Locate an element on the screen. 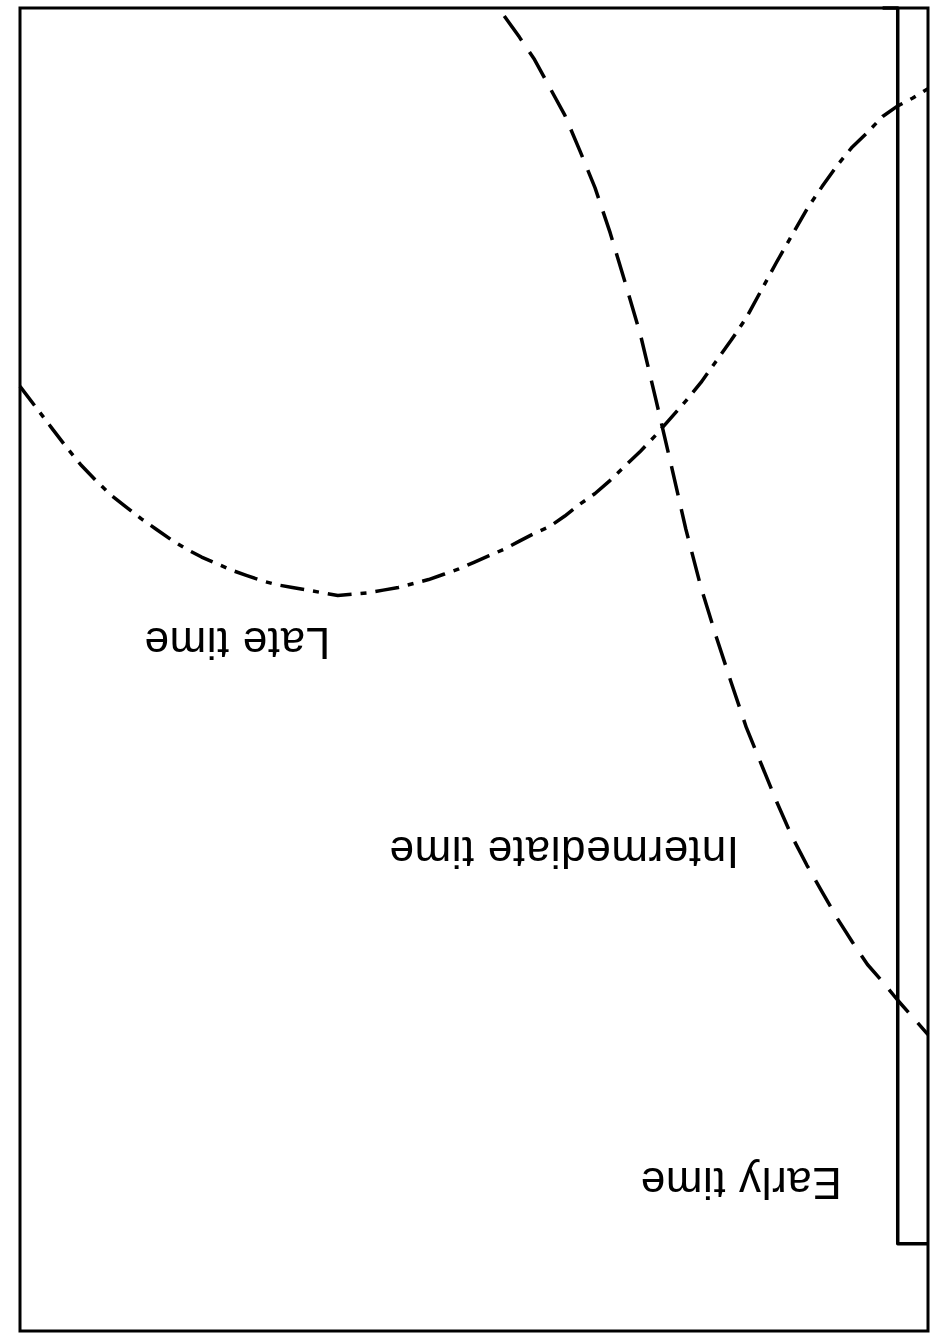 The image size is (933, 1334). series-label: Intermediate time is located at coordinates (563, 853).